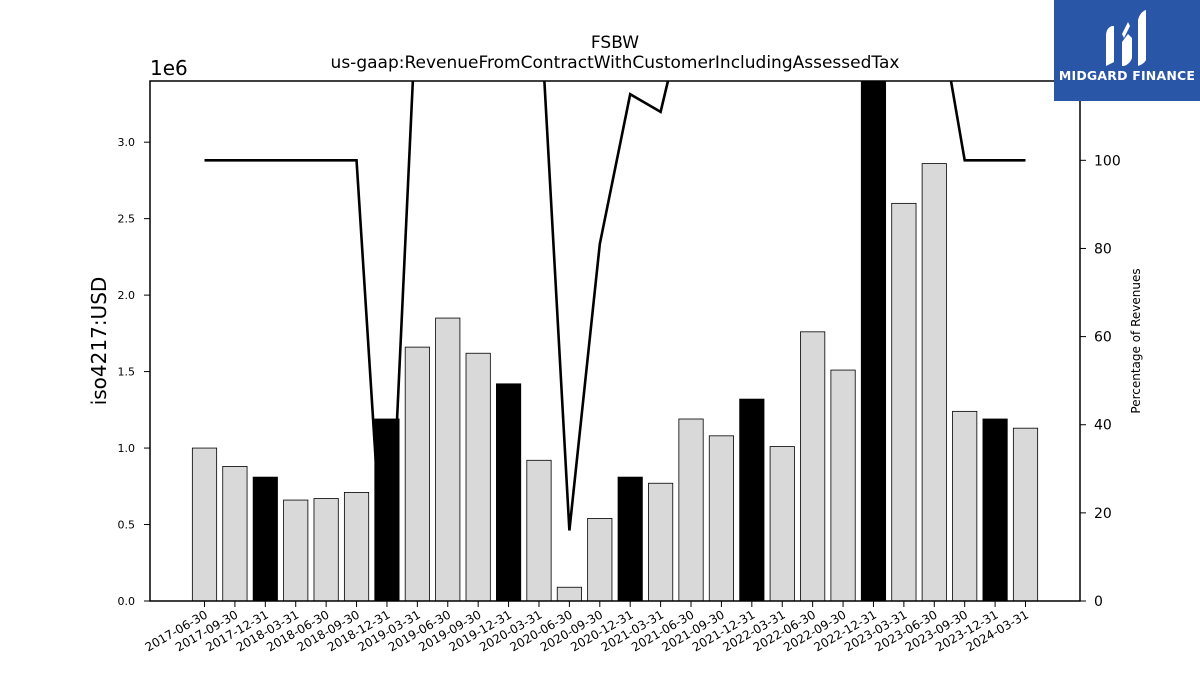 The width and height of the screenshot is (1200, 675). Describe the element at coordinates (1127, 75) in the screenshot. I see `logo-text: MIDGARD FINANCE` at that location.